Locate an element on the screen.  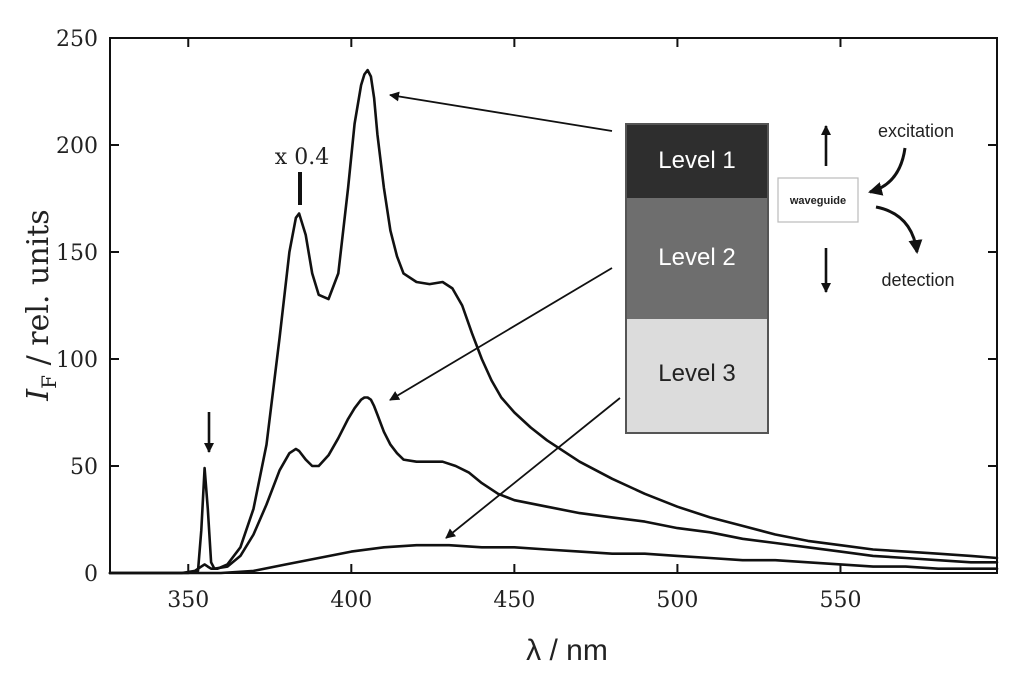
x-tick-label: 350 is located at coordinates (188, 600).